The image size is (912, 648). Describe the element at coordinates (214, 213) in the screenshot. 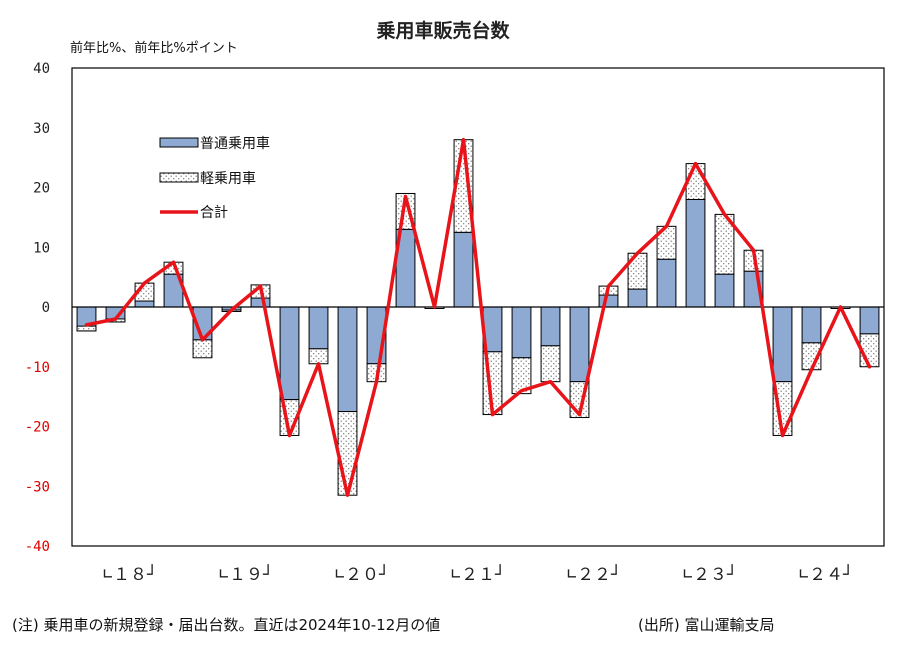

I see `legend-label-total: 合計` at that location.